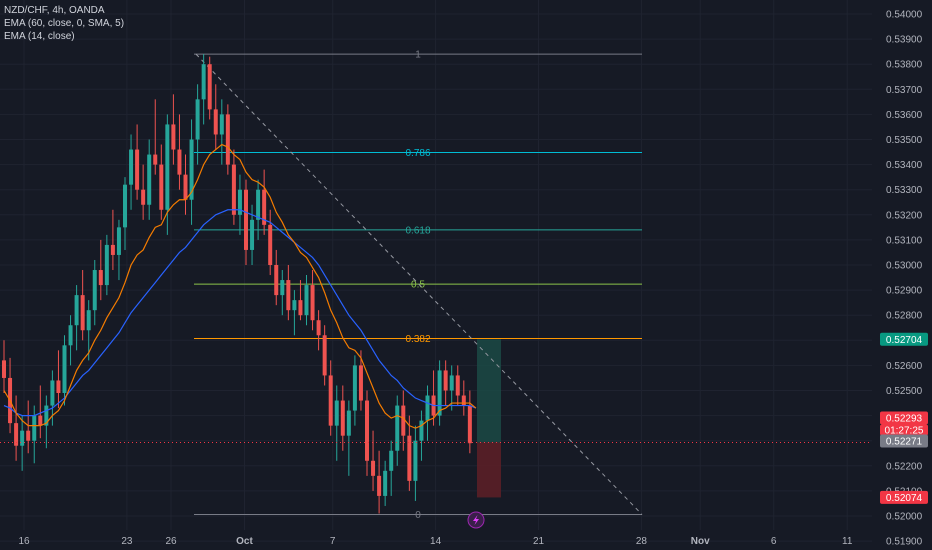 The image size is (932, 550). What do you see at coordinates (904, 190) in the screenshot?
I see `price-tick-label: 0.53300` at bounding box center [904, 190].